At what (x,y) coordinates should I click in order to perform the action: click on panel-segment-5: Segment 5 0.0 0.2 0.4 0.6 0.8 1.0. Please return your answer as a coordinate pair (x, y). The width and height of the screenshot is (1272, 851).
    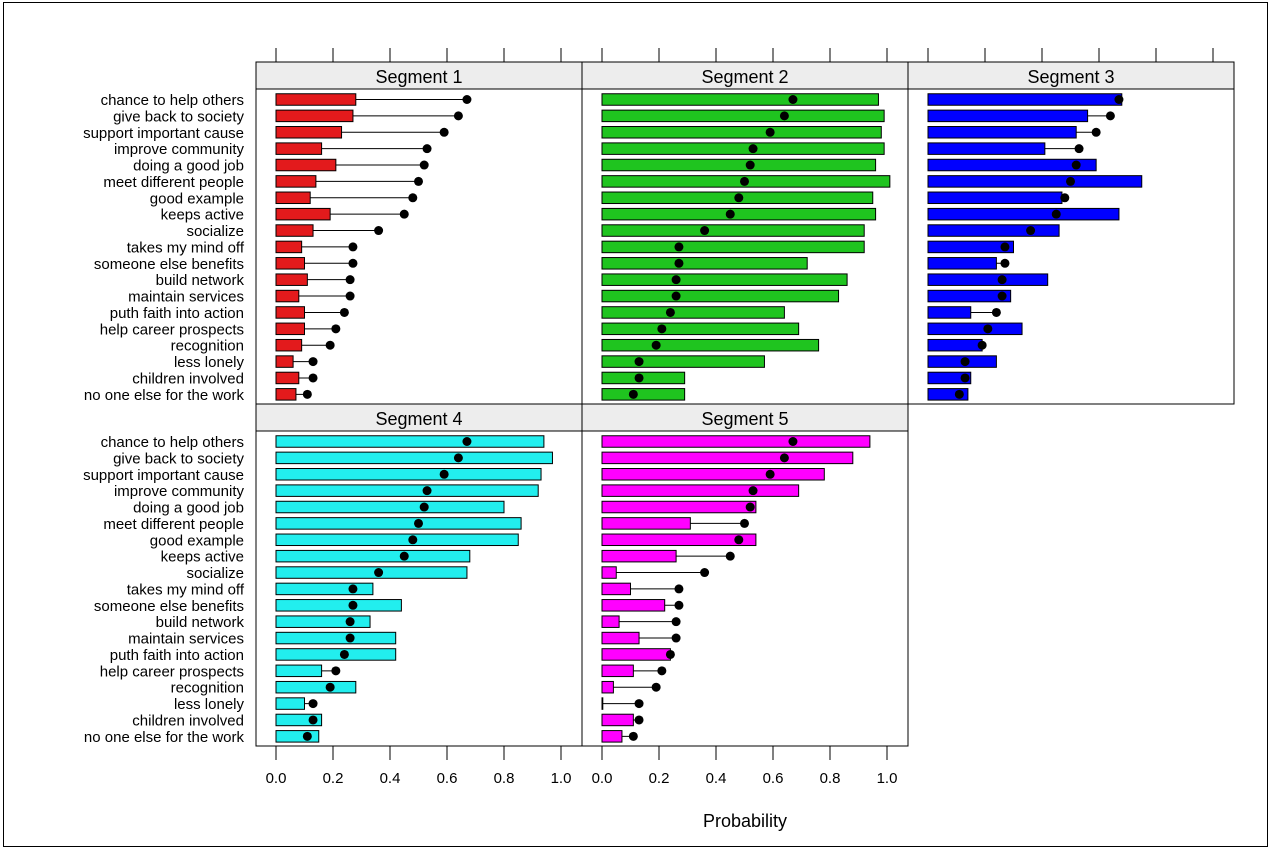
    Looking at the image, I should click on (745, 595).